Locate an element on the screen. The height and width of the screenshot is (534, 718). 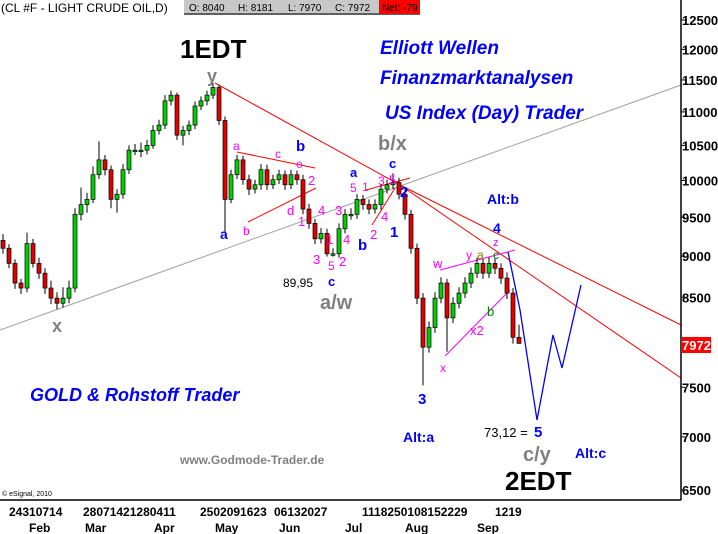
net-change: Net: -79 is located at coordinates (400, 8).